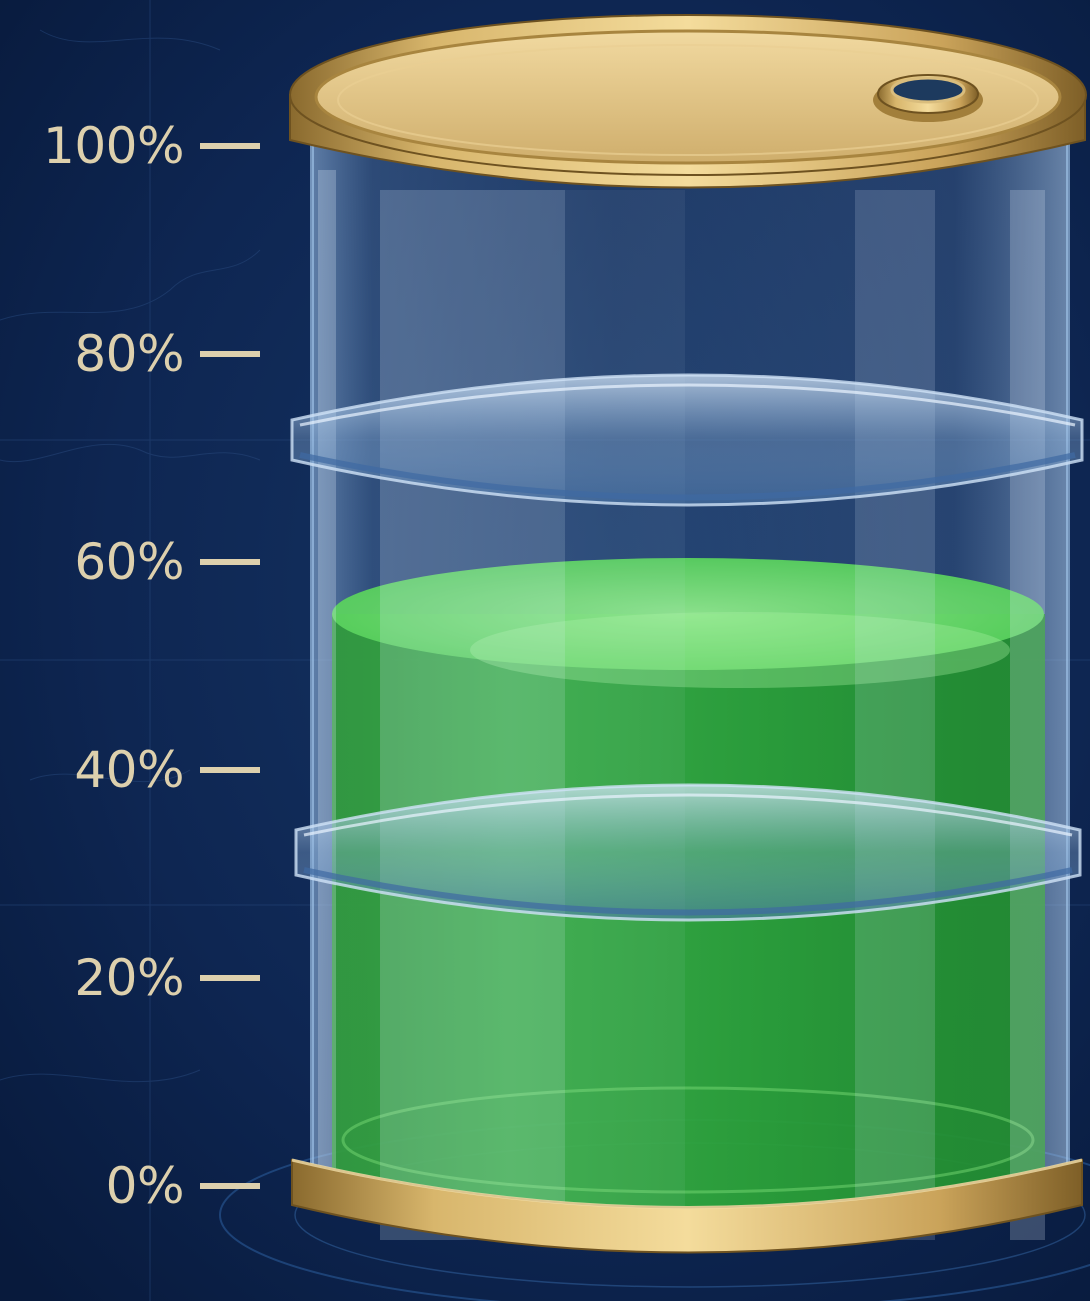 The width and height of the screenshot is (1090, 1301). What do you see at coordinates (688, 614) in the screenshot?
I see `liquid-surface` at bounding box center [688, 614].